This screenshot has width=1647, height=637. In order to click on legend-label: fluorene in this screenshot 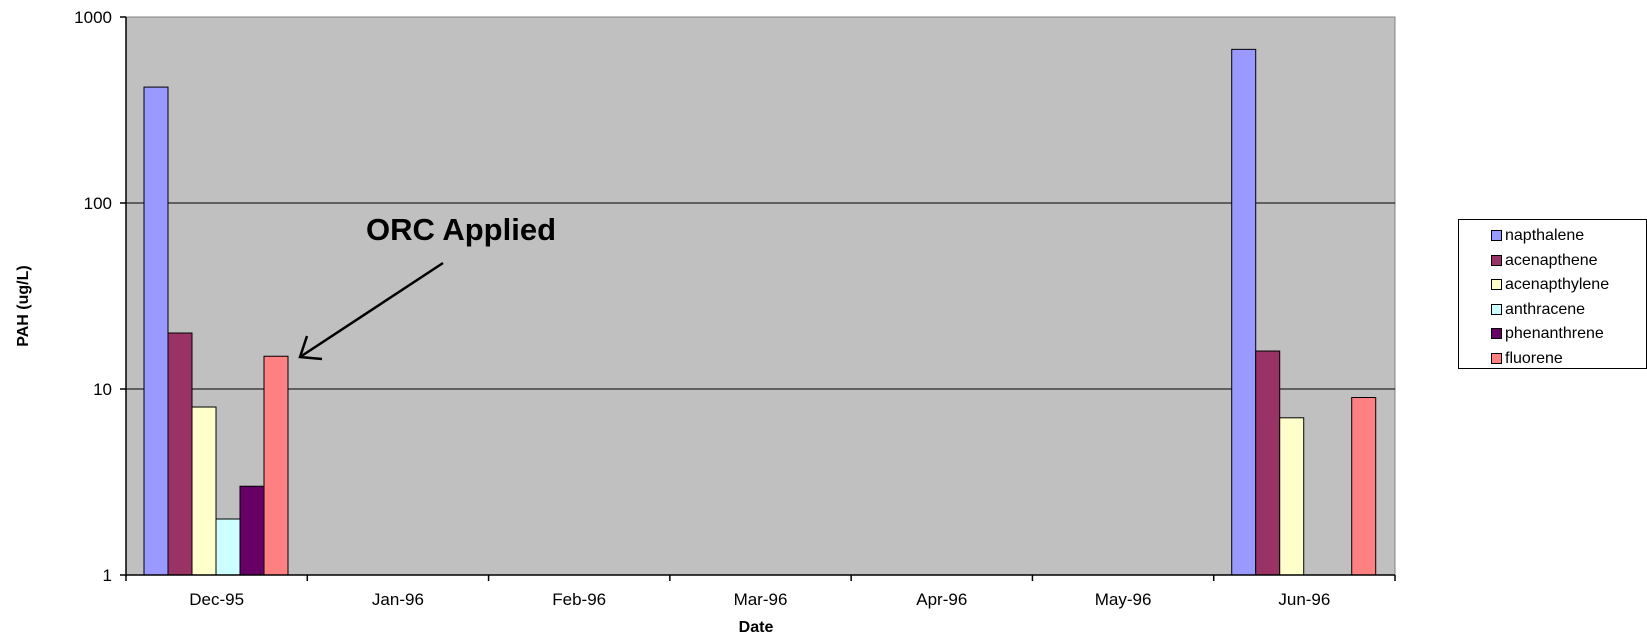, I will do `click(1534, 358)`.